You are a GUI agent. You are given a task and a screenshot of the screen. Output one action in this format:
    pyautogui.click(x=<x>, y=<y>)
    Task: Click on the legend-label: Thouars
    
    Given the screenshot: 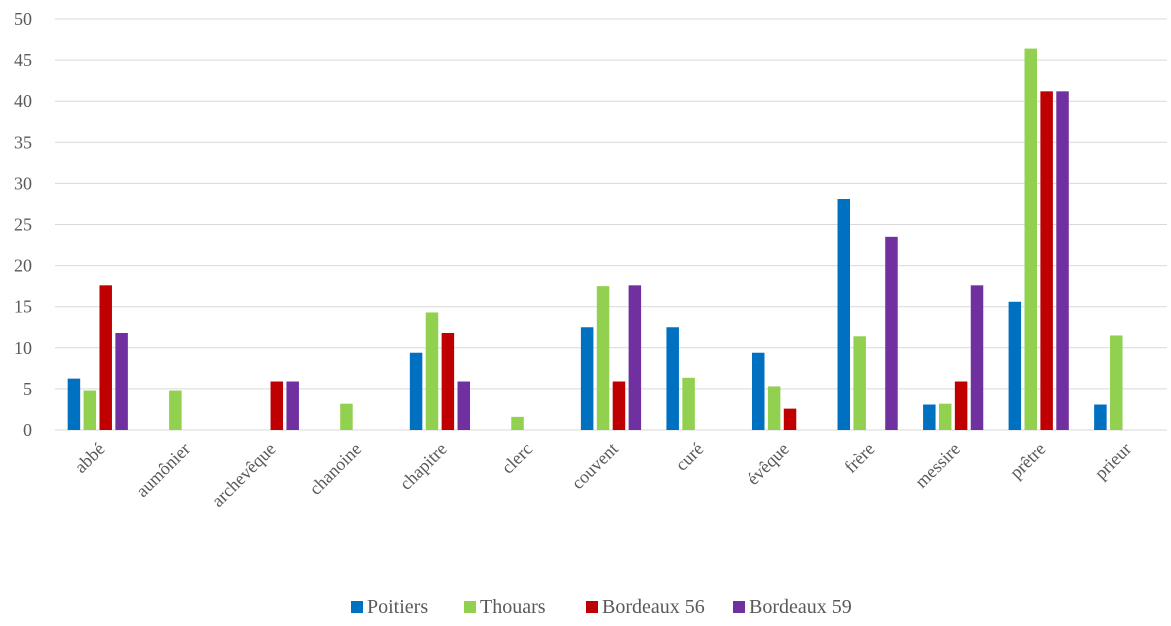 What is the action you would take?
    pyautogui.click(x=513, y=607)
    